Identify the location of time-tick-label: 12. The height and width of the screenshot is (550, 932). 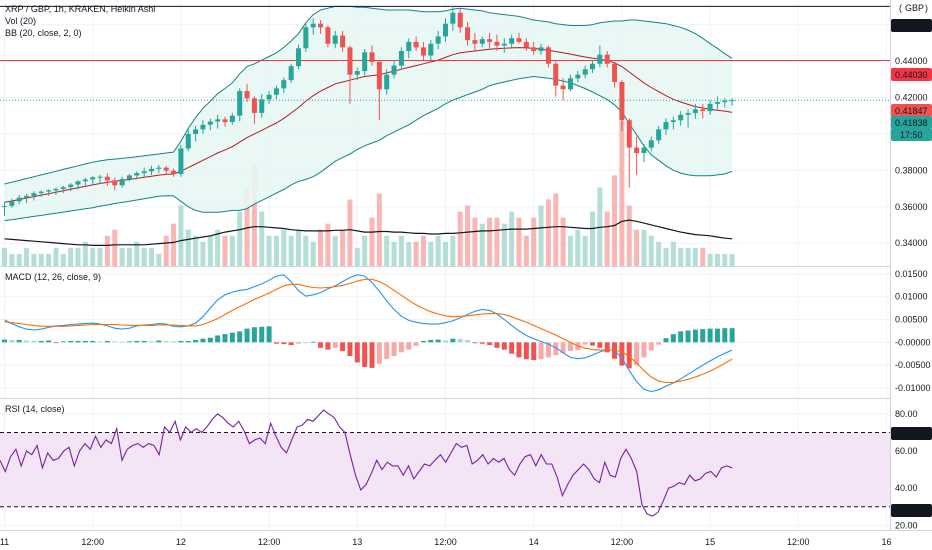
(181, 542).